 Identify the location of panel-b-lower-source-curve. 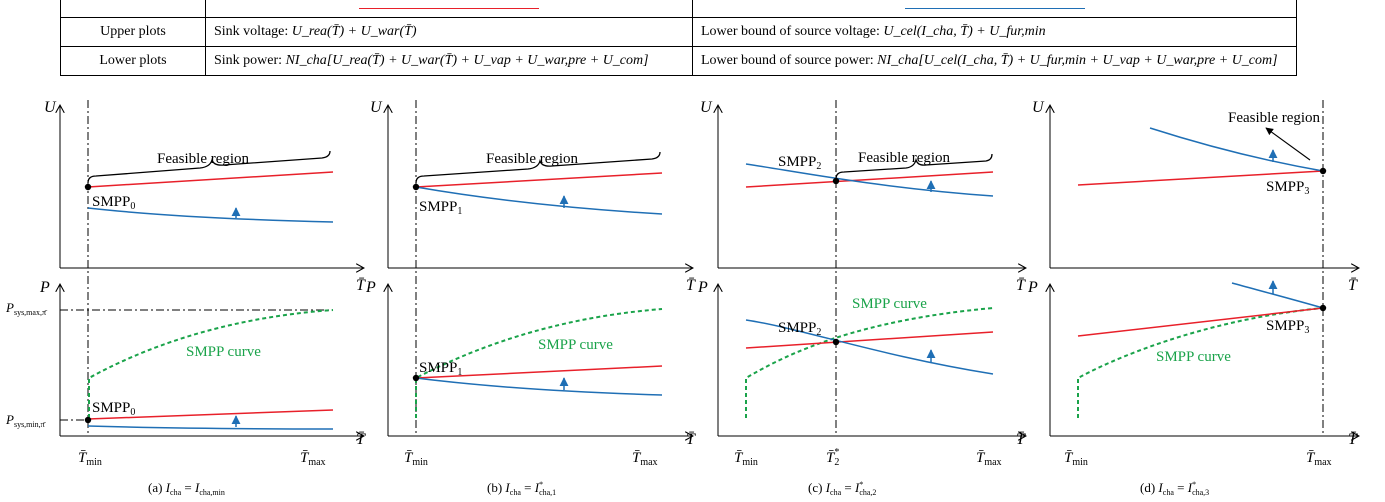
(539, 386).